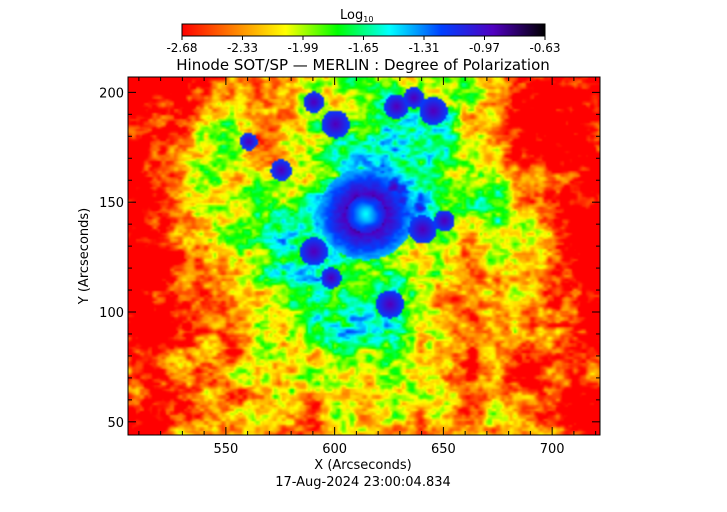  What do you see at coordinates (363, 482) in the screenshot?
I see `timestamp: 17-Aug-2024 23:00:04.834` at bounding box center [363, 482].